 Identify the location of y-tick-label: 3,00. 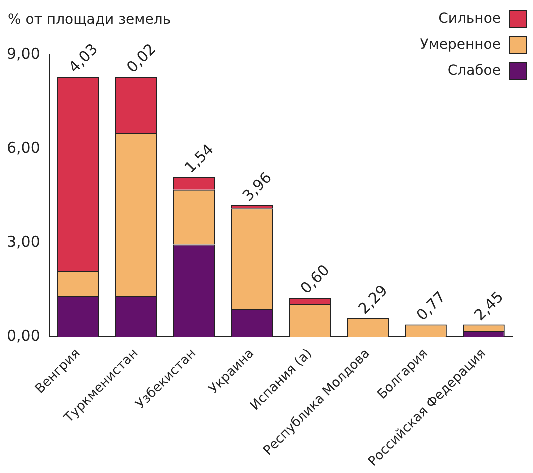
(23, 242).